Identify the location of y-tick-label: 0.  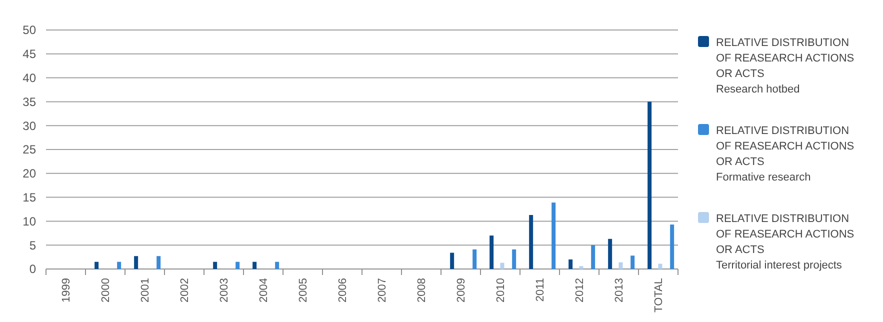
(32, 269).